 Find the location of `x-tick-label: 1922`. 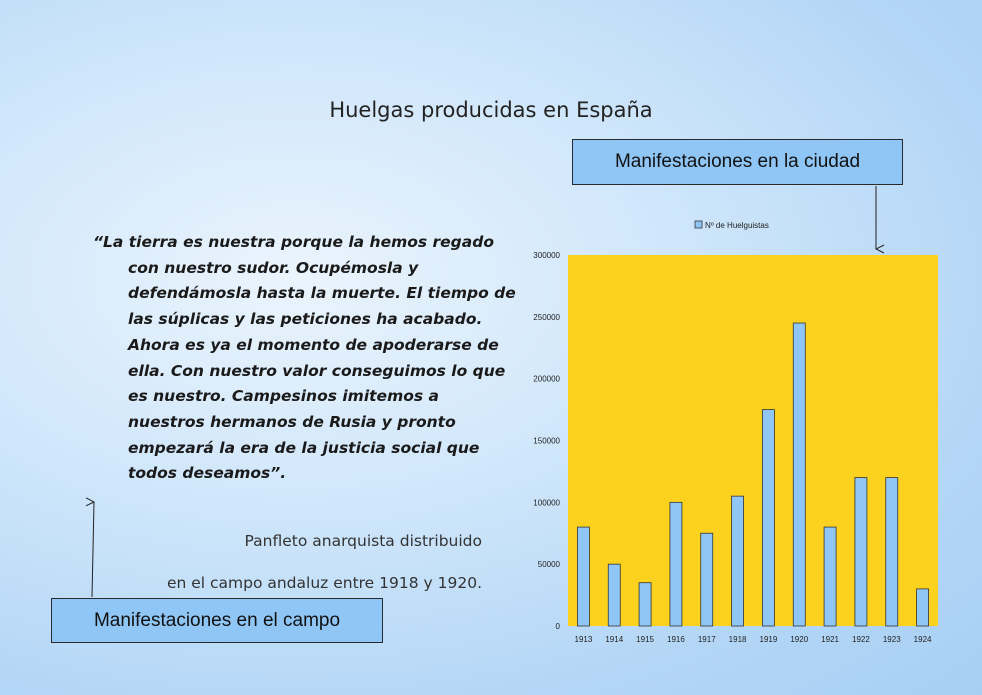

x-tick-label: 1922 is located at coordinates (861, 639).